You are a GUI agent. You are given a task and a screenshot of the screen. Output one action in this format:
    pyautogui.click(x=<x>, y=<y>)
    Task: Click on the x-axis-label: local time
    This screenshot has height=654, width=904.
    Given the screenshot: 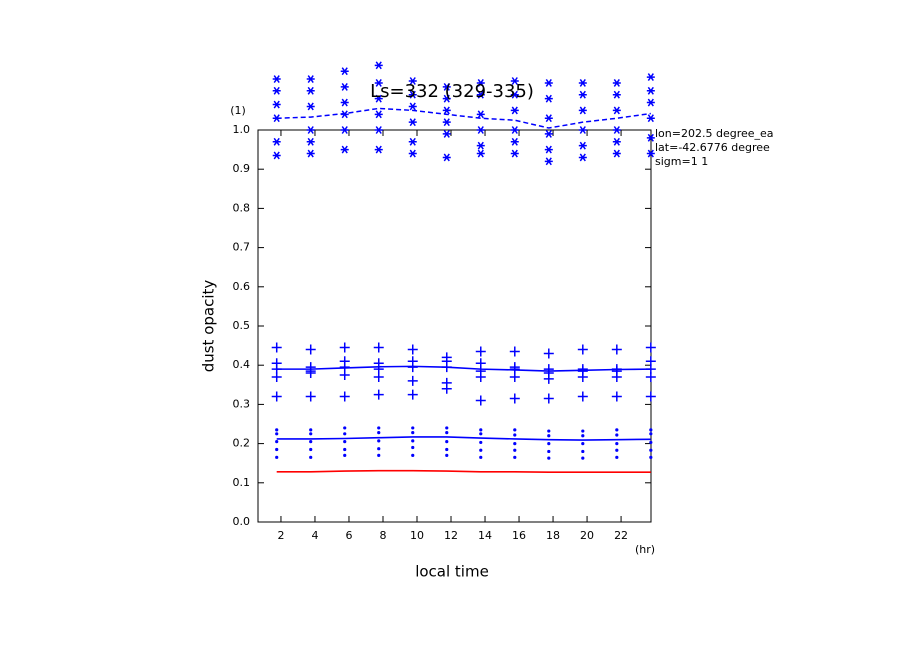 What is the action you would take?
    pyautogui.click(x=452, y=572)
    